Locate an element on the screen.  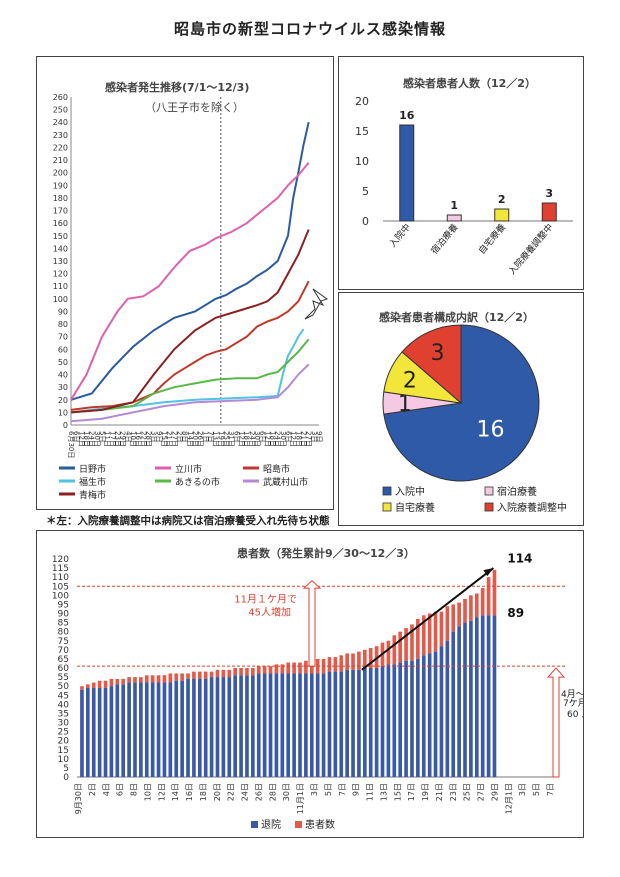
cum-y-tick-label: 110 is located at coordinates (60, 578).